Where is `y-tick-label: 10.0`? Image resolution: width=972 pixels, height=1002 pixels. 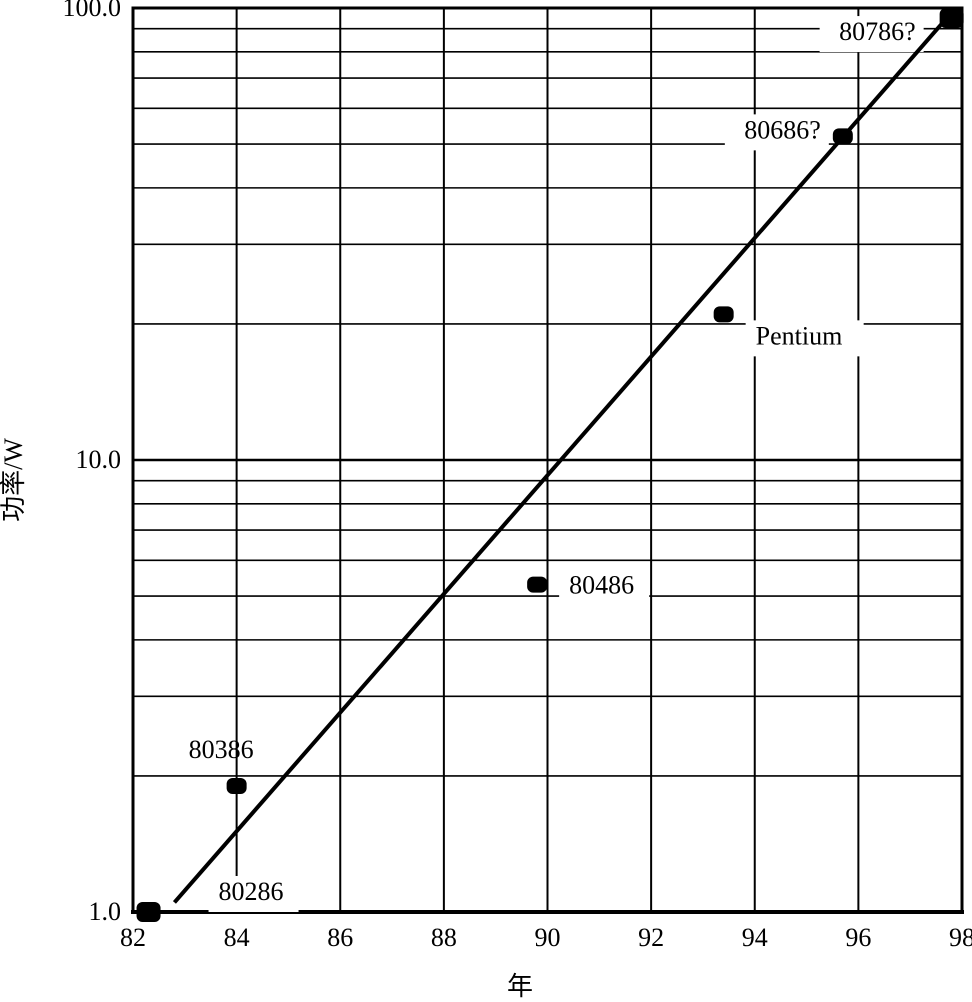 y-tick-label: 10.0 is located at coordinates (99, 459).